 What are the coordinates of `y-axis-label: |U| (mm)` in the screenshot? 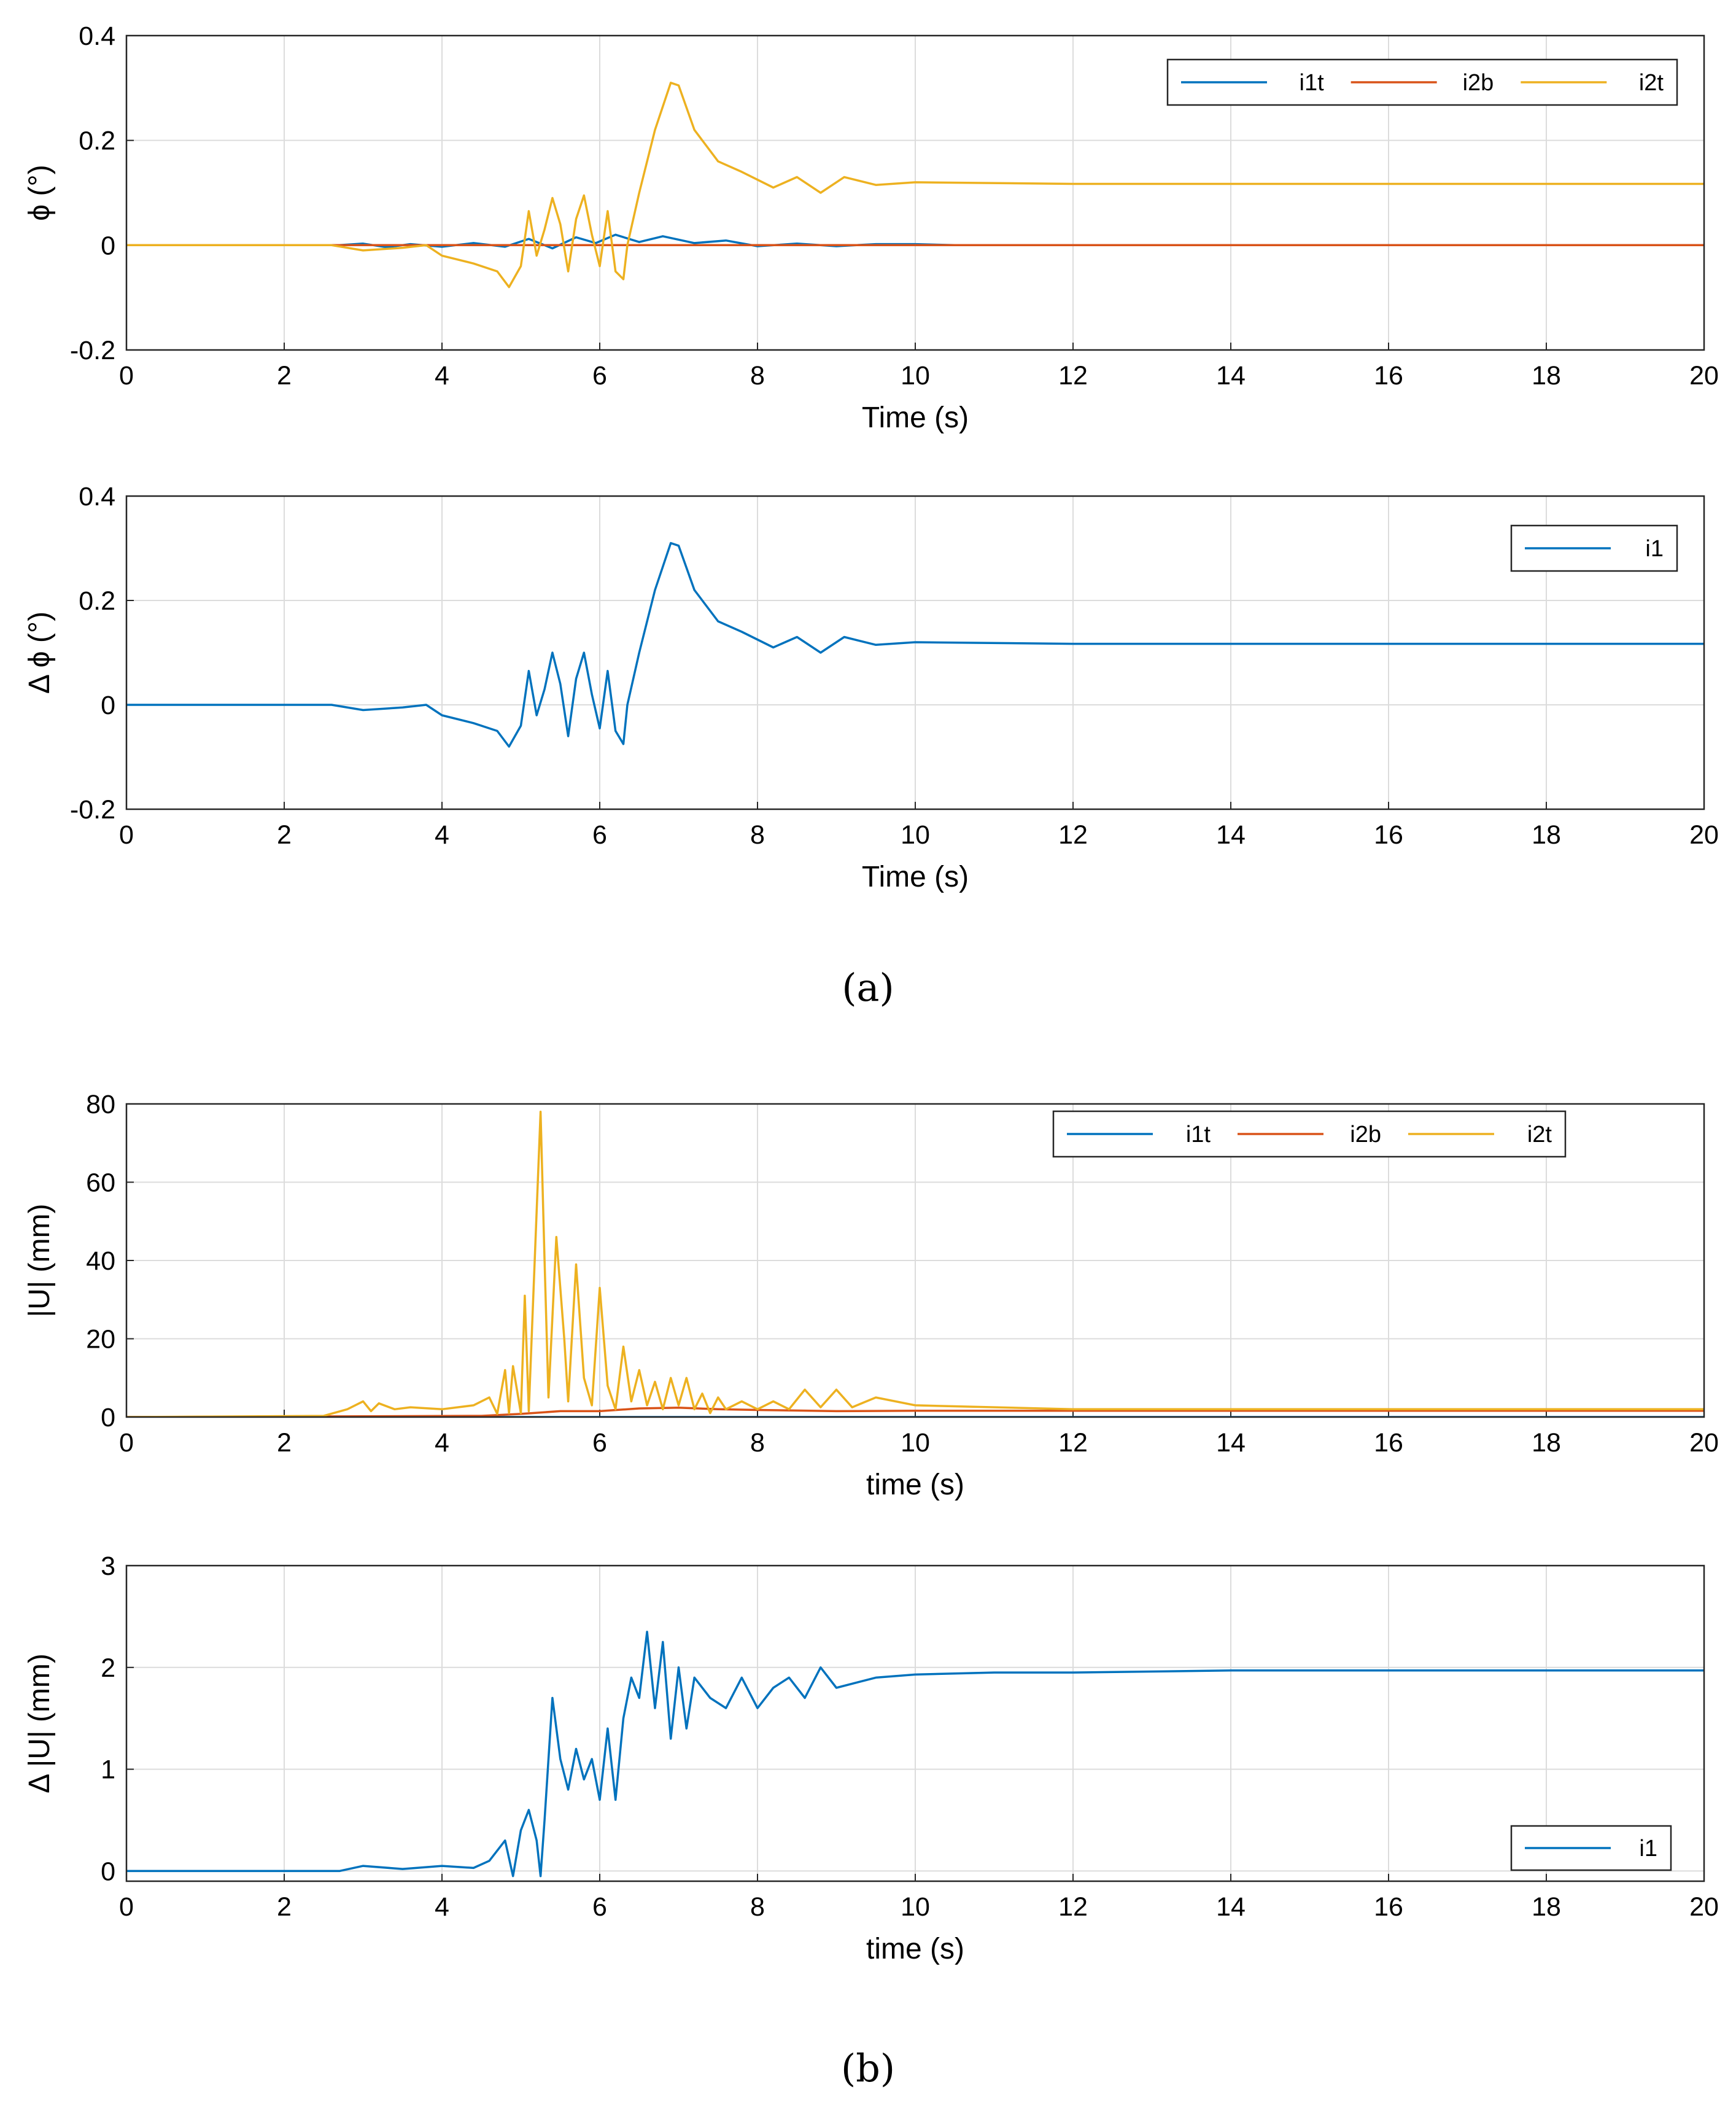 It's located at (39, 1261).